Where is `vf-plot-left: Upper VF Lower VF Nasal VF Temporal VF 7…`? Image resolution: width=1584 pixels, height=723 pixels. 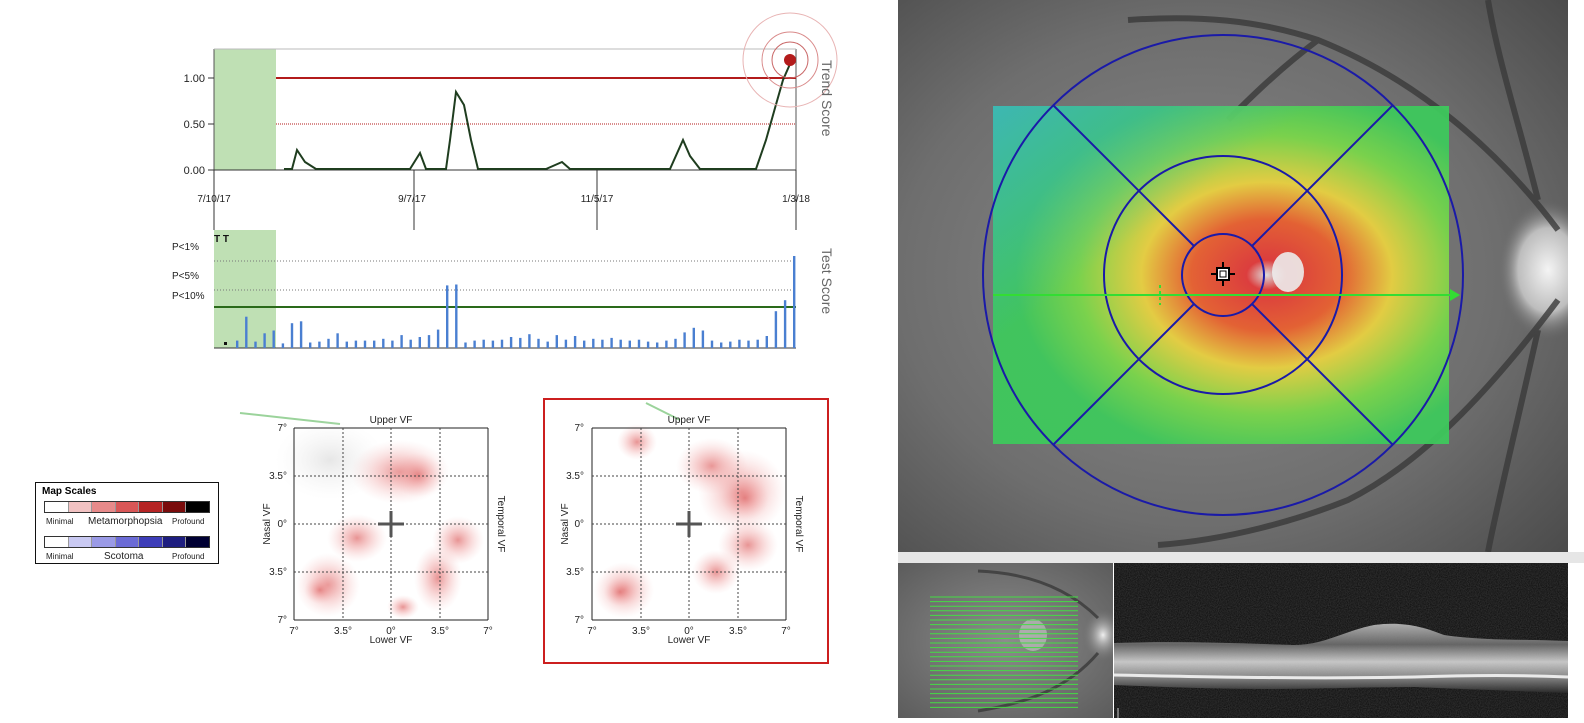 vf-plot-left: Upper VF Lower VF Nasal VF Temporal VF 7… is located at coordinates (372, 529).